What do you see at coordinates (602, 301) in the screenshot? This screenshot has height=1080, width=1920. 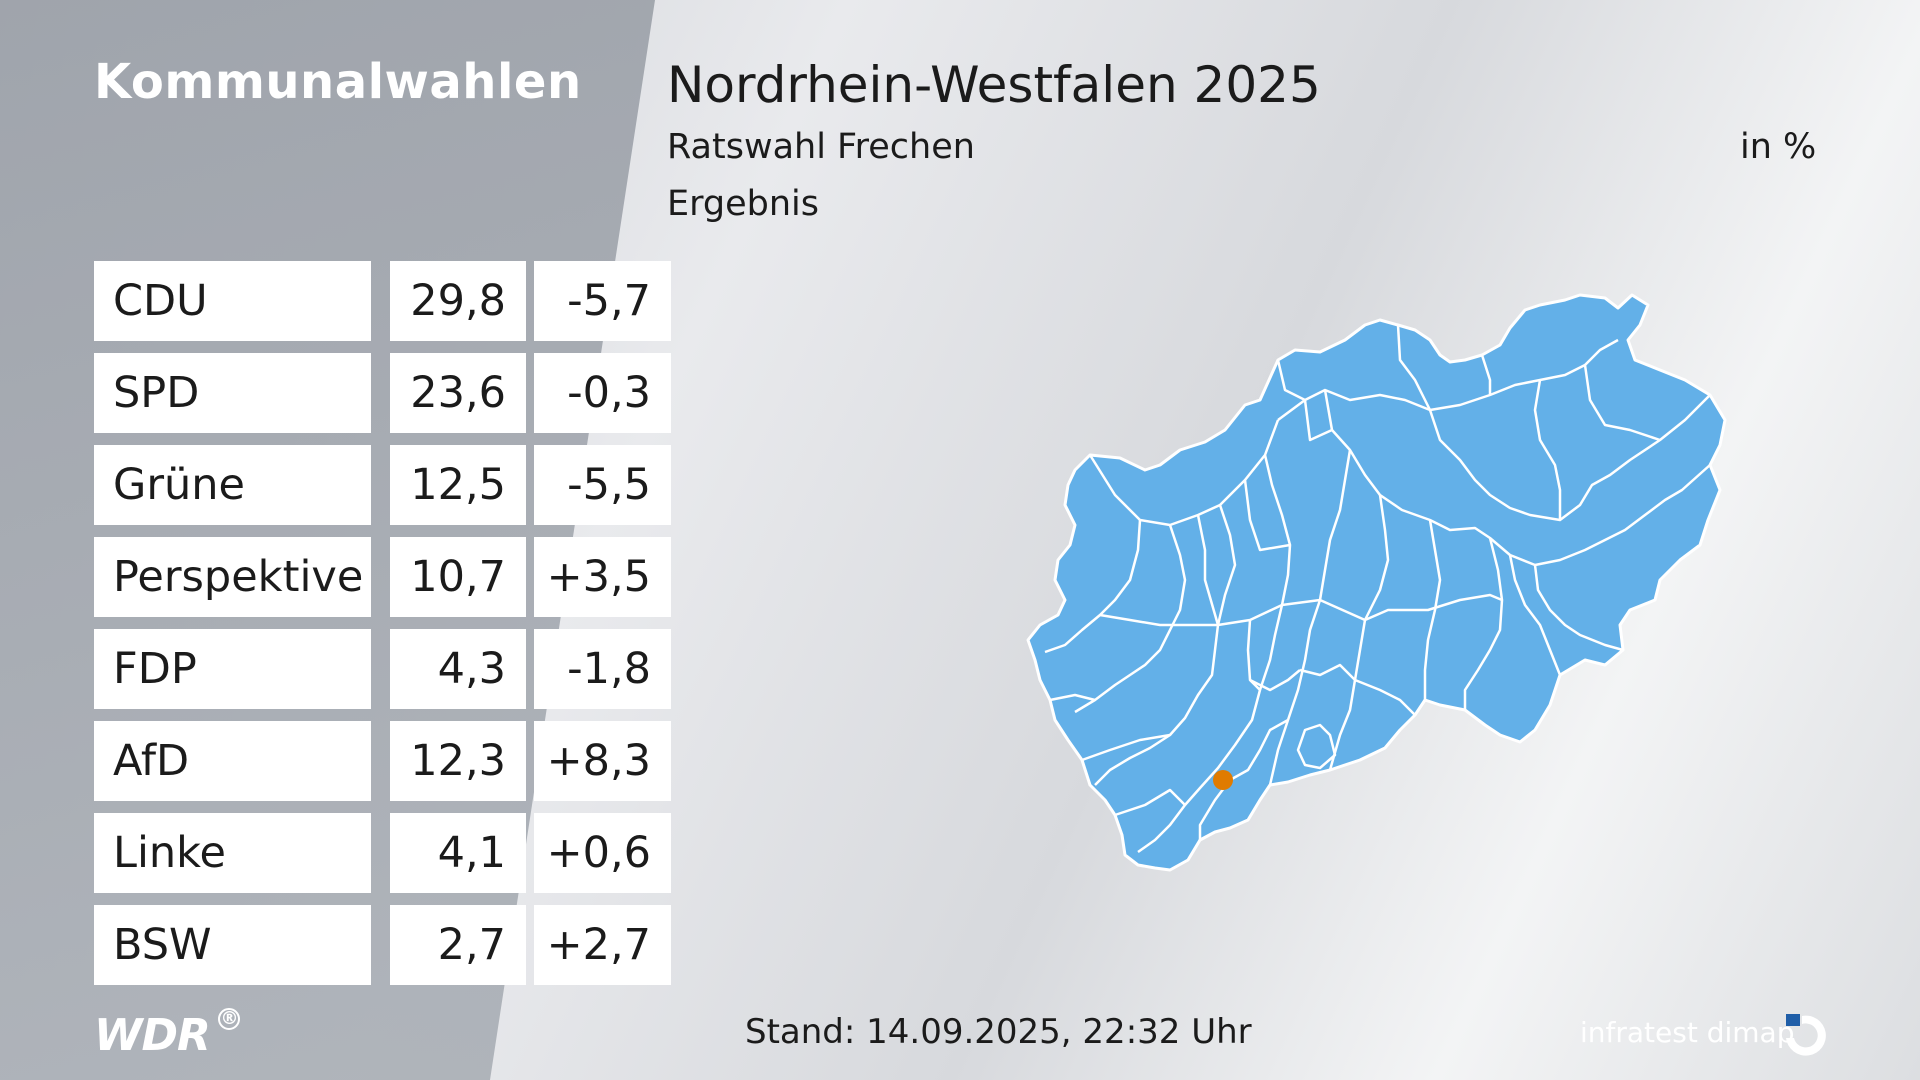 I see `party-diff: -5,7` at bounding box center [602, 301].